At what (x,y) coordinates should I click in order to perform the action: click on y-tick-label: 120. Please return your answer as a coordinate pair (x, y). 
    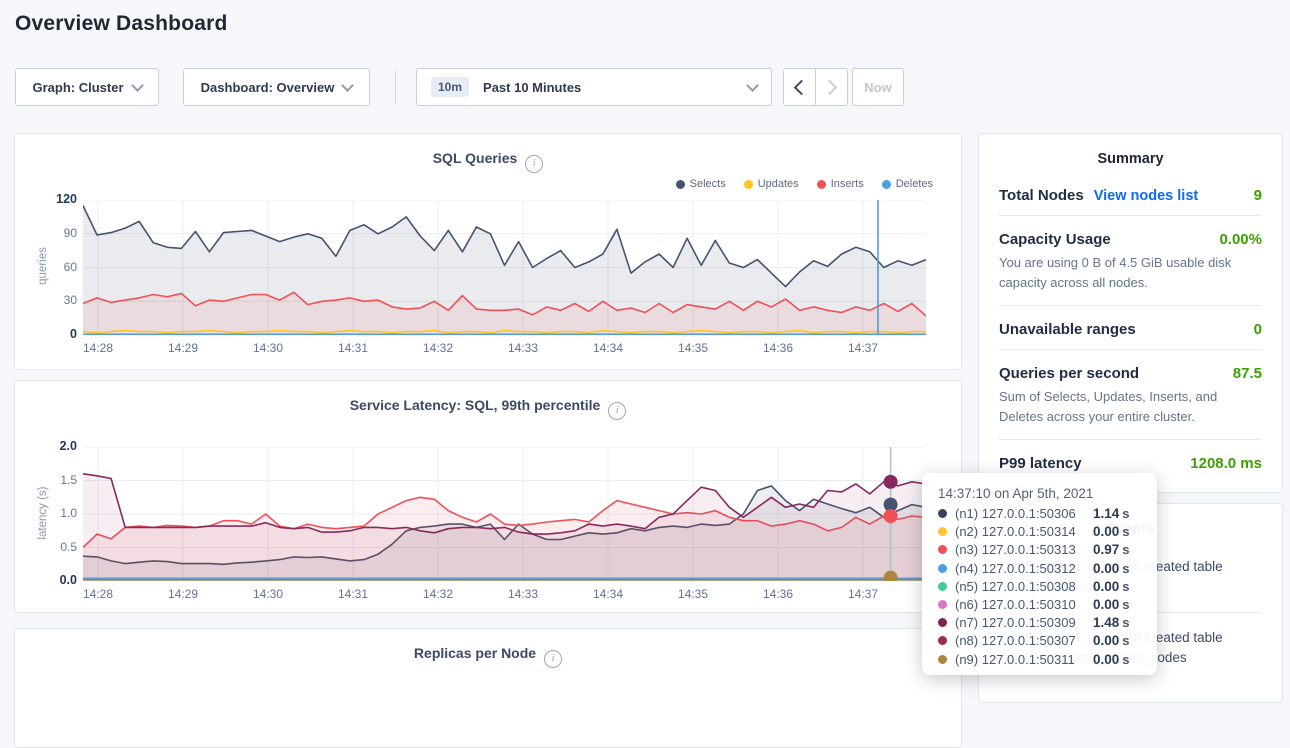
    Looking at the image, I should click on (66, 199).